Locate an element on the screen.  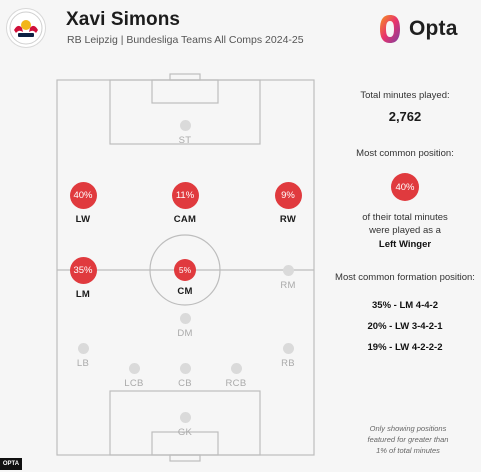
position-rb: RB is located at coordinates (288, 356).